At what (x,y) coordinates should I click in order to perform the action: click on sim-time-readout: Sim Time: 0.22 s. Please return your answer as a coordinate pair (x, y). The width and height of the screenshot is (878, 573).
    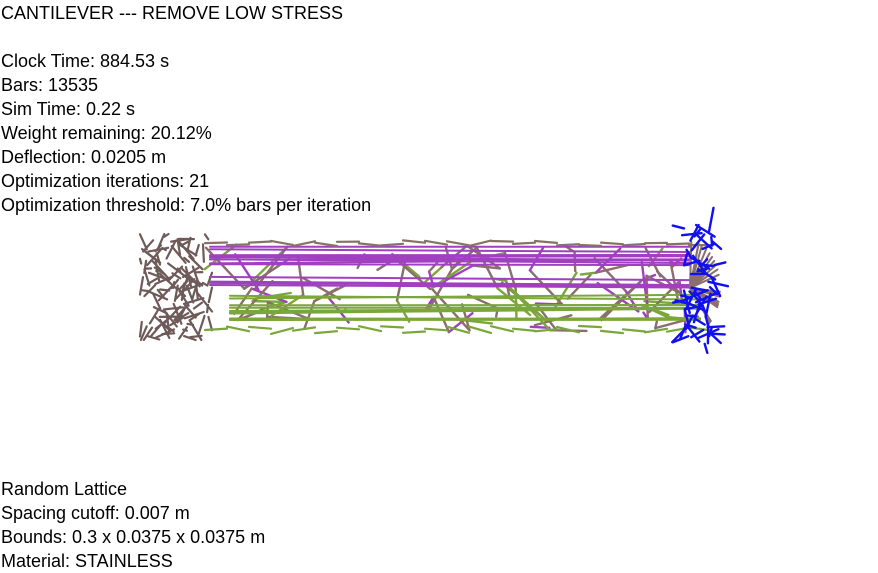
    Looking at the image, I should click on (68, 109).